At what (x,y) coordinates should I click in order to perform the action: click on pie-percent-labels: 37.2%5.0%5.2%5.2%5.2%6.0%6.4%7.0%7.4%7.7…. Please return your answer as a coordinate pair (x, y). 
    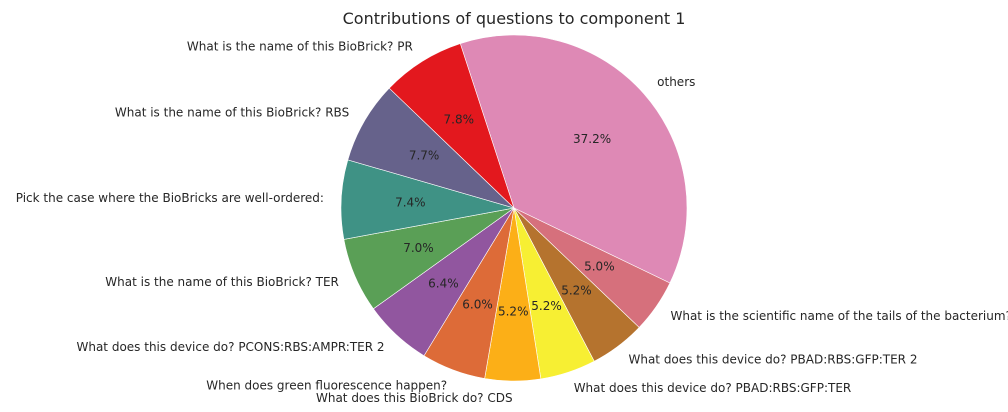
    Looking at the image, I should click on (505, 216).